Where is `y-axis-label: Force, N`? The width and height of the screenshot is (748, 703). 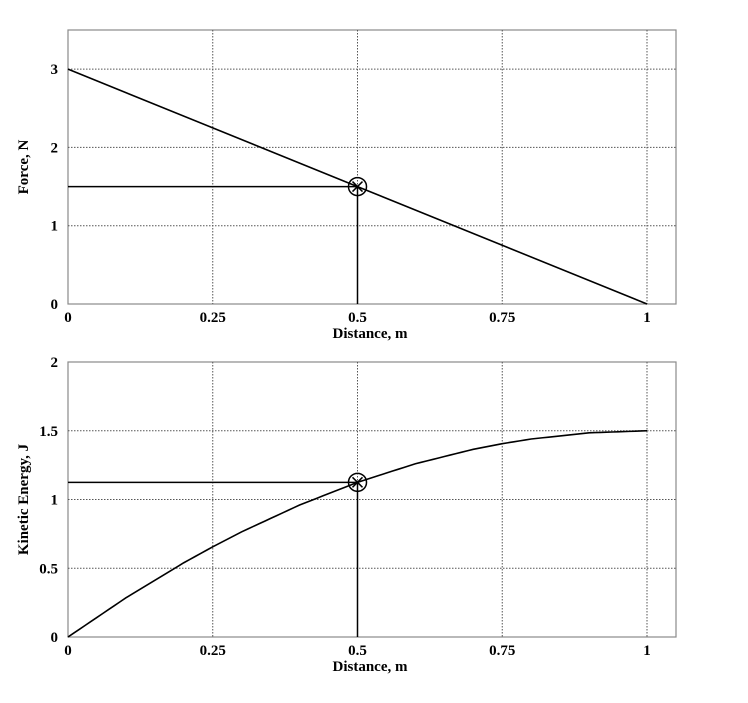
y-axis-label: Force, N is located at coordinates (24, 166).